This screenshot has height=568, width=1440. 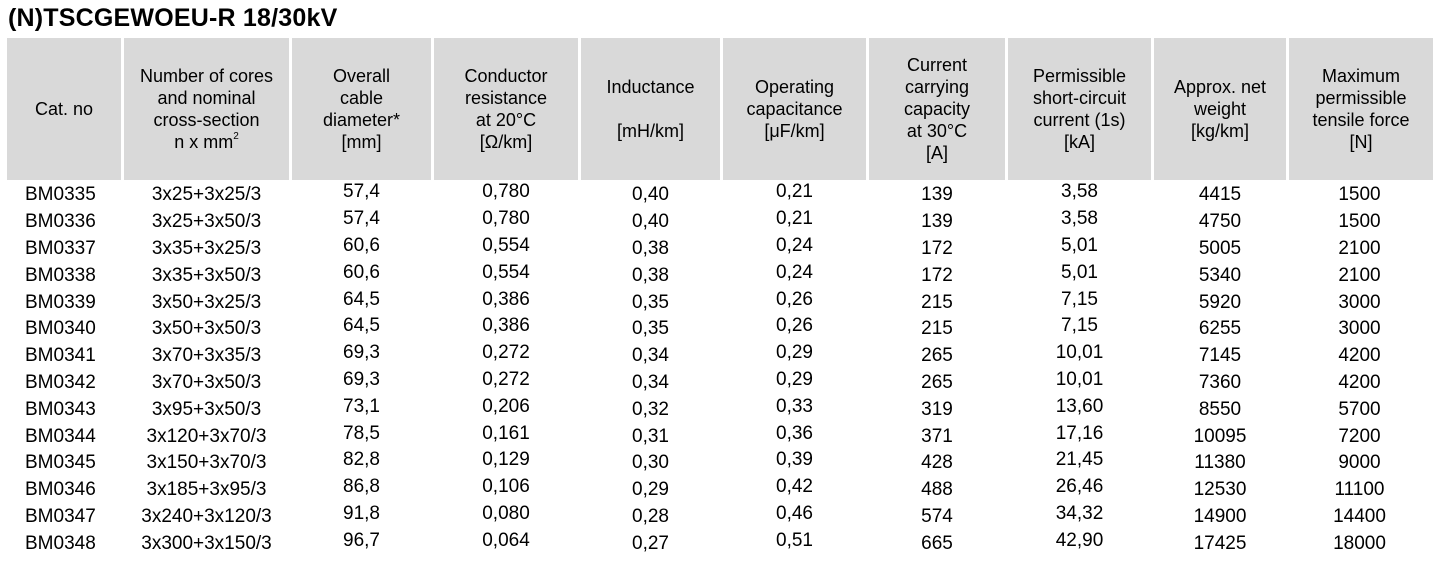 I want to click on cell-inductance: 0,29, so click(x=652, y=490).